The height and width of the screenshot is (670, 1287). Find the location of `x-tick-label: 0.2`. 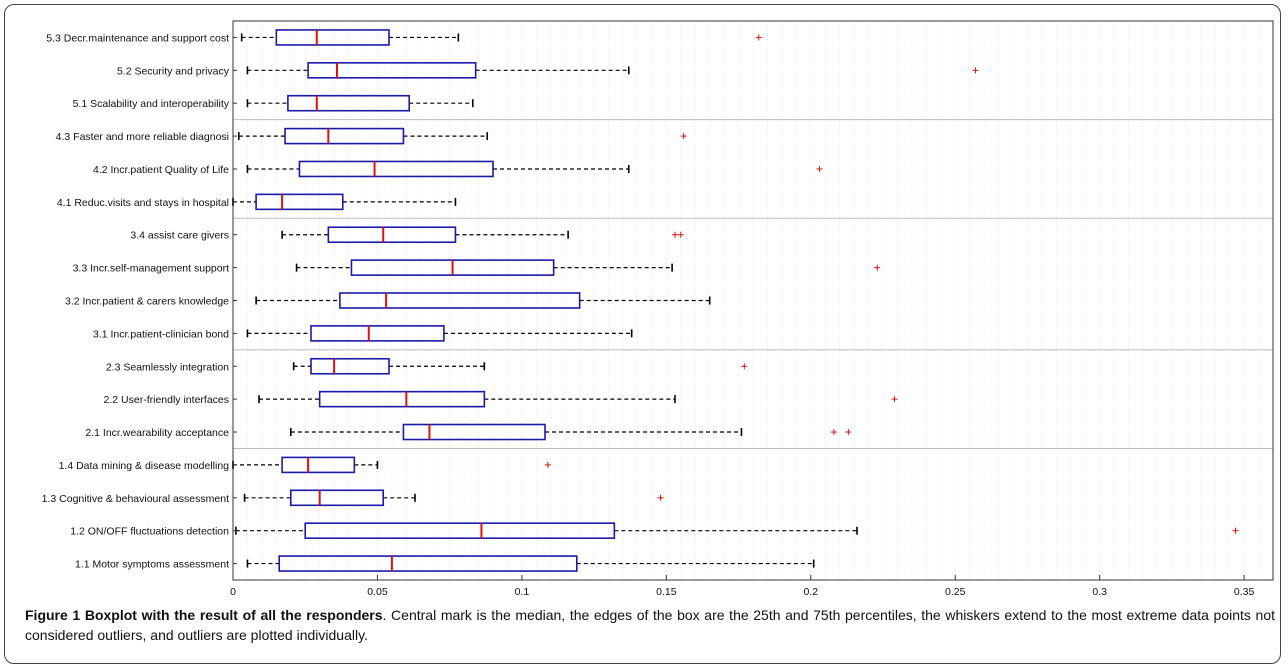

x-tick-label: 0.2 is located at coordinates (810, 592).